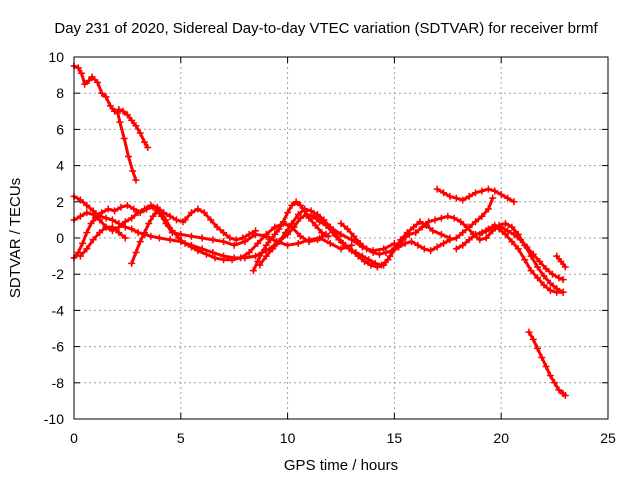 Image resolution: width=640 pixels, height=480 pixels. What do you see at coordinates (220, 224) in the screenshot?
I see `series-sat-h` at bounding box center [220, 224].